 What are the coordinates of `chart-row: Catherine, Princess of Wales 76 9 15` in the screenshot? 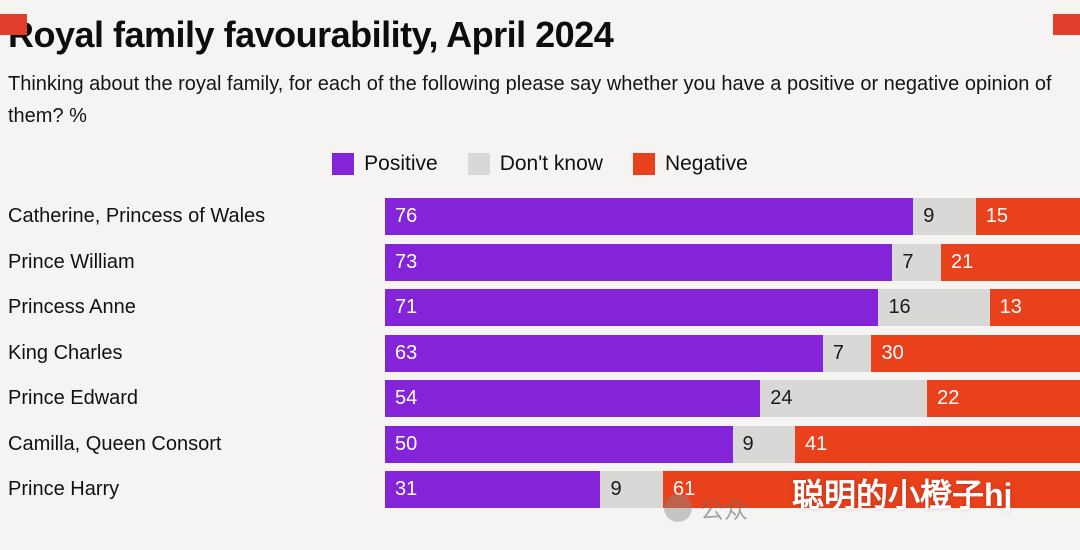 It's located at (540, 217).